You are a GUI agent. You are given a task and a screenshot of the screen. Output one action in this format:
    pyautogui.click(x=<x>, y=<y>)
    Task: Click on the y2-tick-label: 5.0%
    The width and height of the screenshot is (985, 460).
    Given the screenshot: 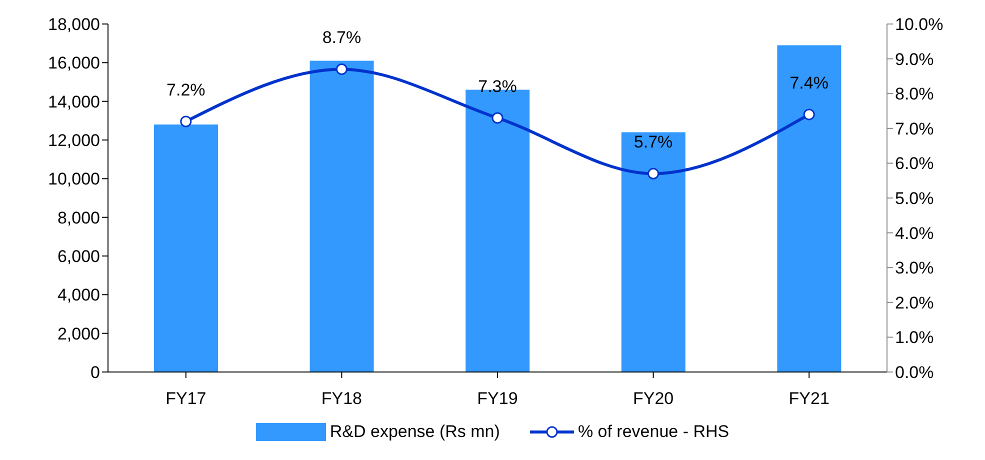 What is the action you would take?
    pyautogui.click(x=914, y=198)
    